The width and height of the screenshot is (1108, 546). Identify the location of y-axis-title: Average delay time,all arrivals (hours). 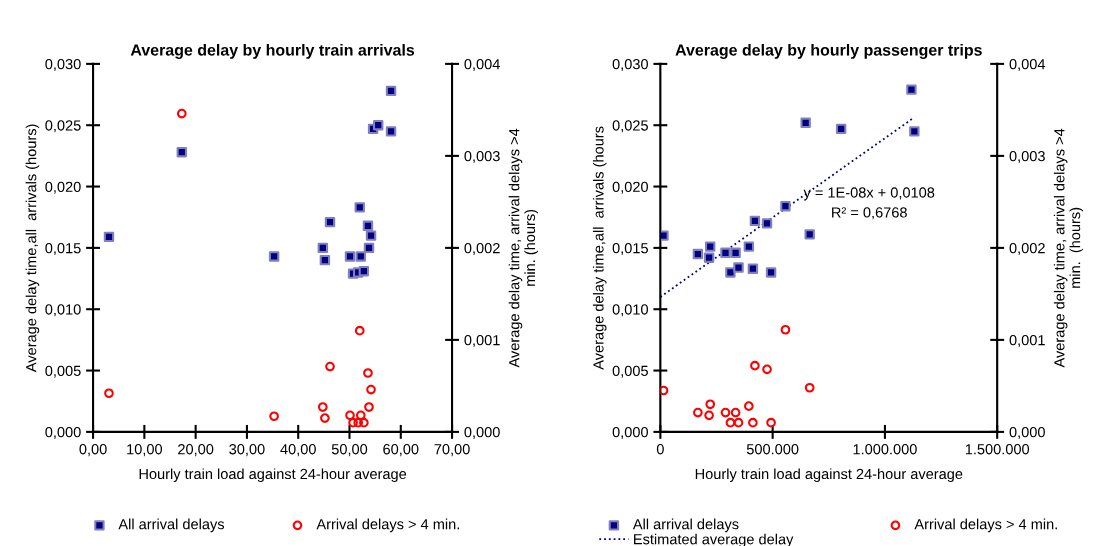
(32, 248).